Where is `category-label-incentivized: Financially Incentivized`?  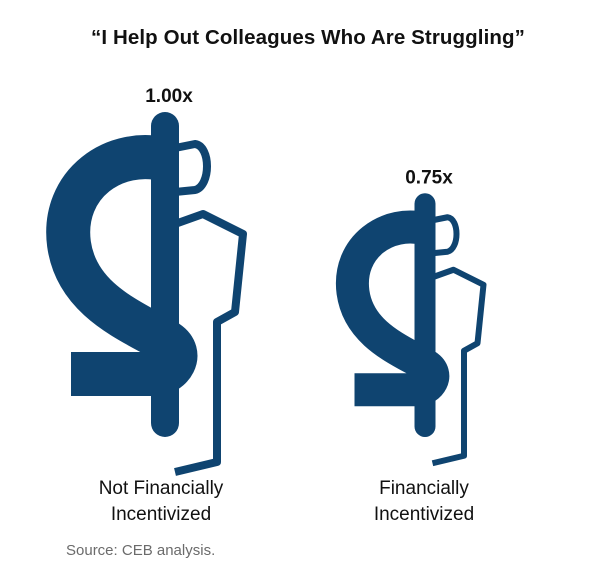 category-label-incentivized: Financially Incentivized is located at coordinates (424, 502).